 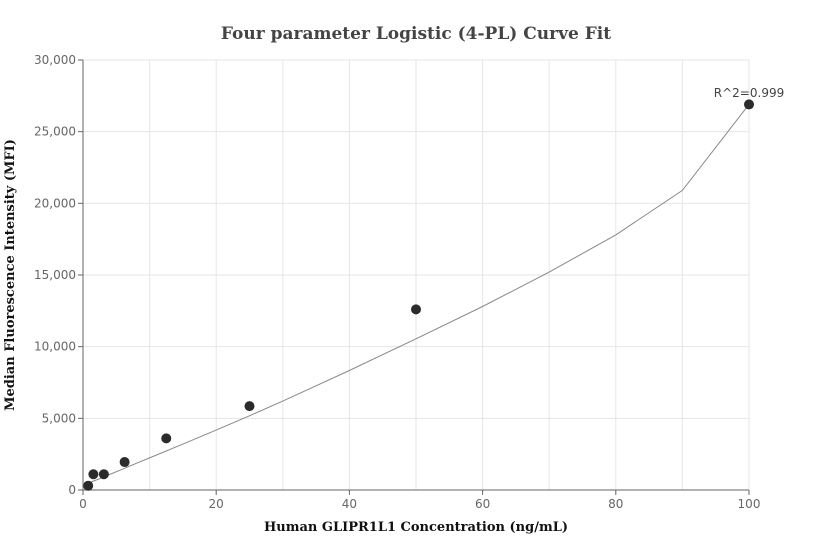 I want to click on y-tick-label: 15,000, so click(x=55, y=275).